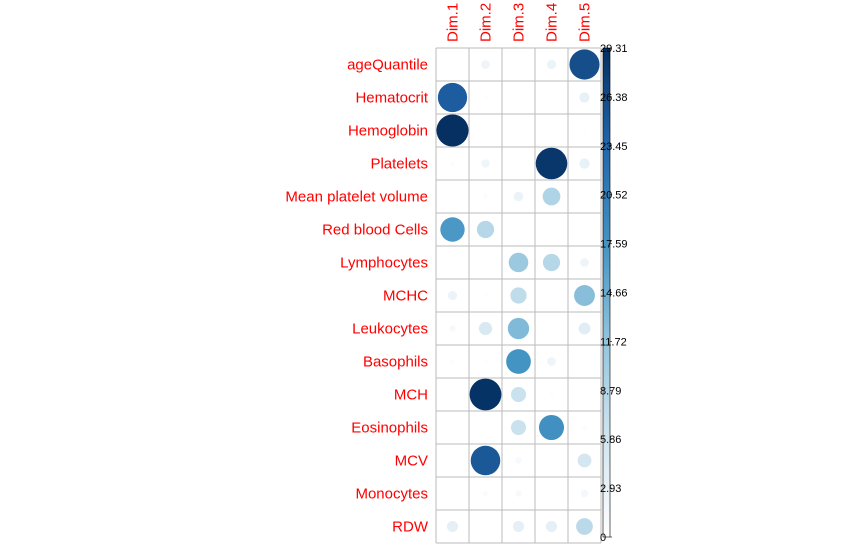 The height and width of the screenshot is (557, 865). What do you see at coordinates (395, 362) in the screenshot?
I see `row-label: Basophils` at bounding box center [395, 362].